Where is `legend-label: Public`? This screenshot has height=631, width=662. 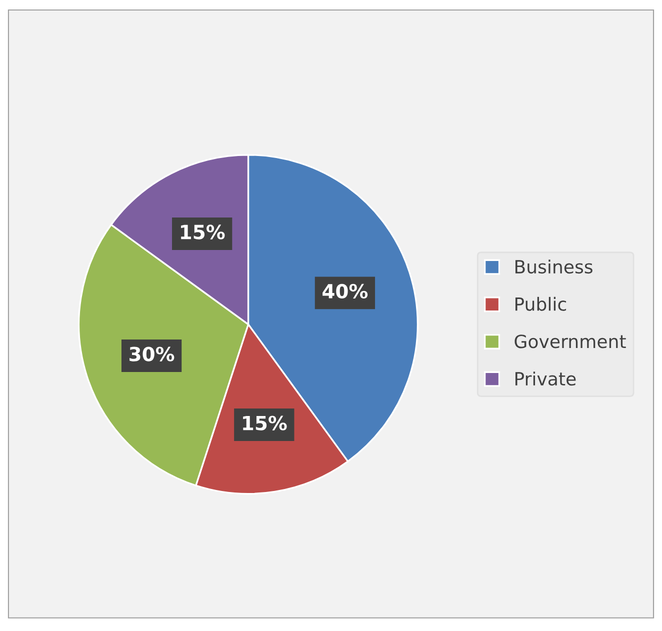 legend-label: Public is located at coordinates (540, 303).